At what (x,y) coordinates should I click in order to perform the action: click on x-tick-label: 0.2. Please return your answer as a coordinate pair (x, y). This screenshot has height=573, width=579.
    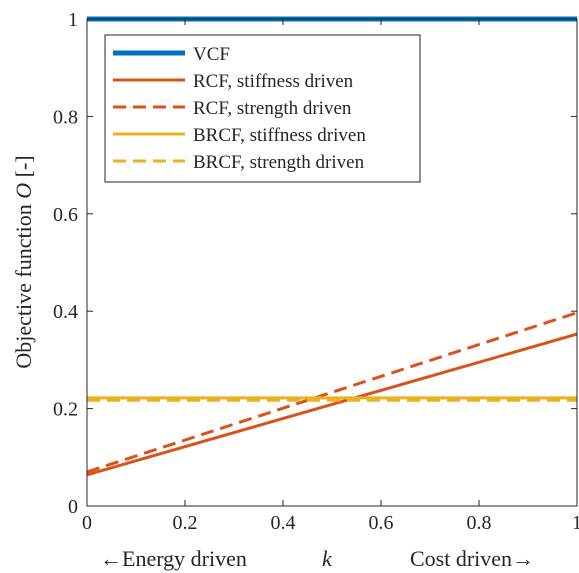
    Looking at the image, I should click on (185, 523).